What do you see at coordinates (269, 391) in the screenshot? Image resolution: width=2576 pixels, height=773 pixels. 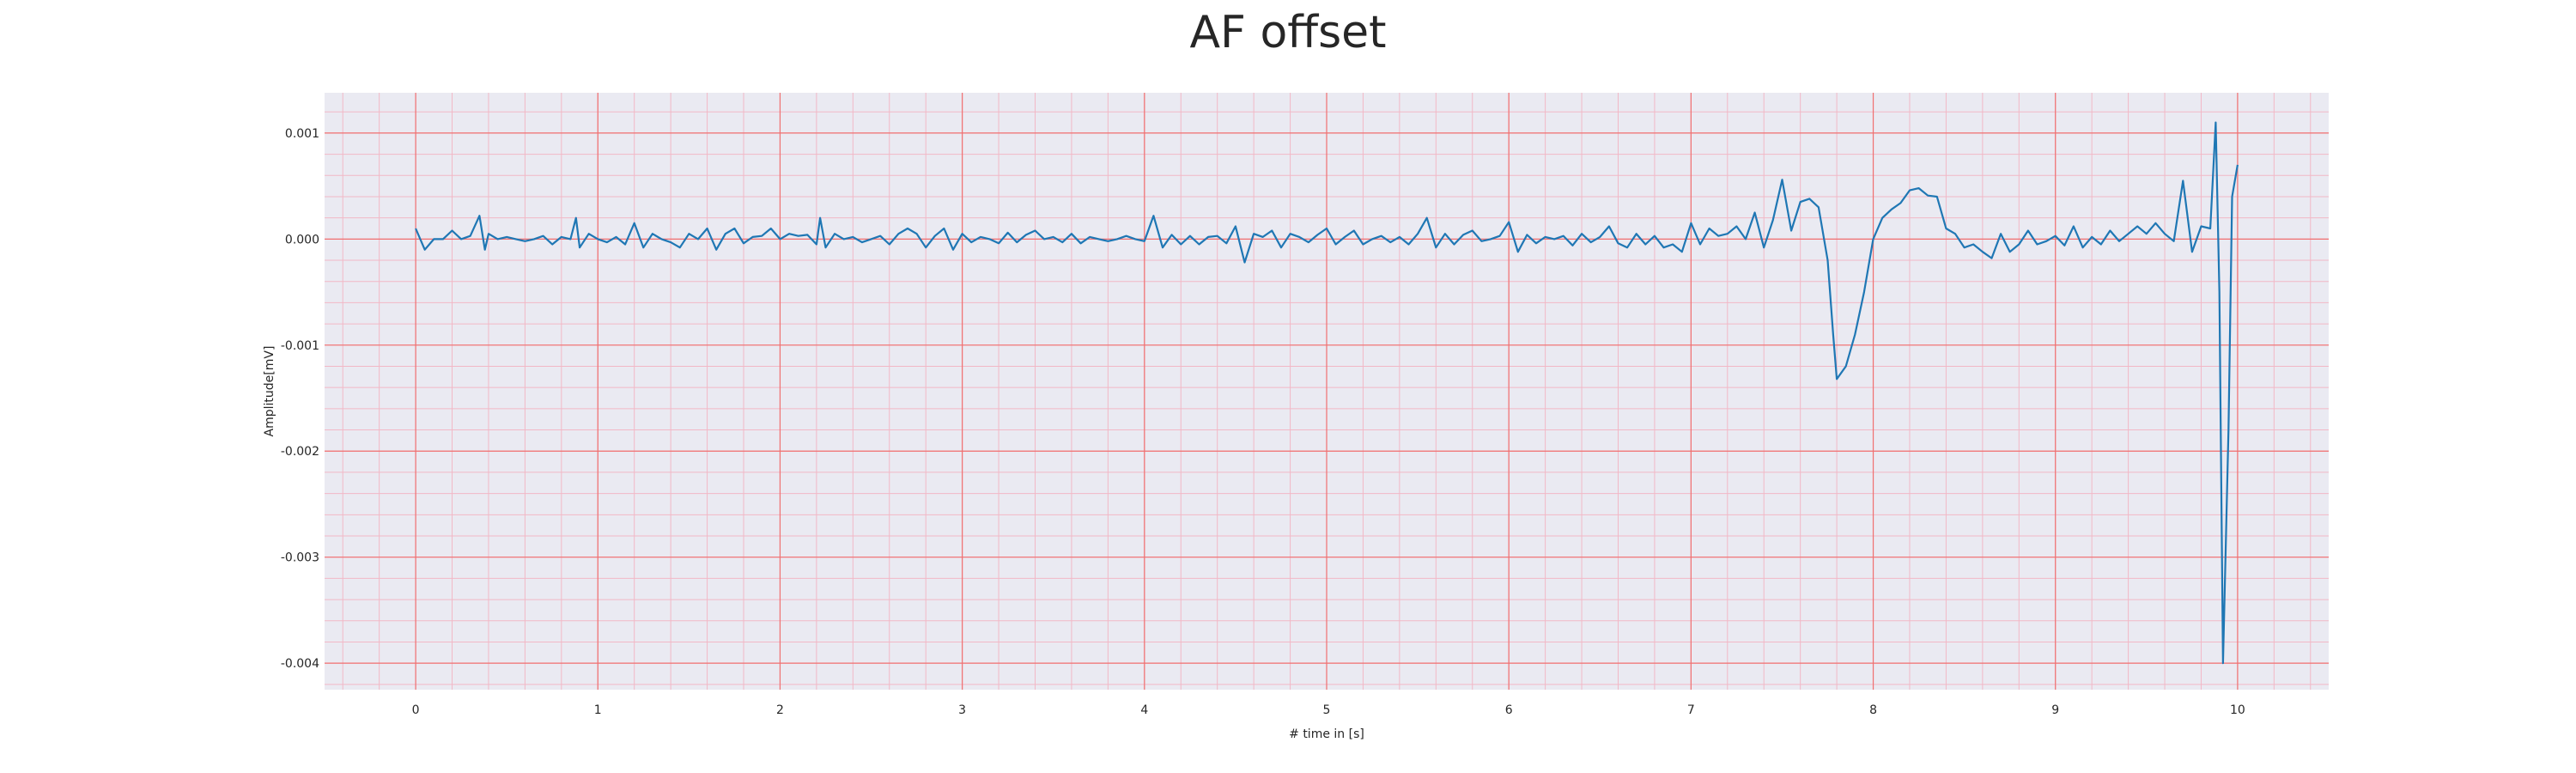 I see `y-axis-label: Amplitude[mV]` at bounding box center [269, 391].